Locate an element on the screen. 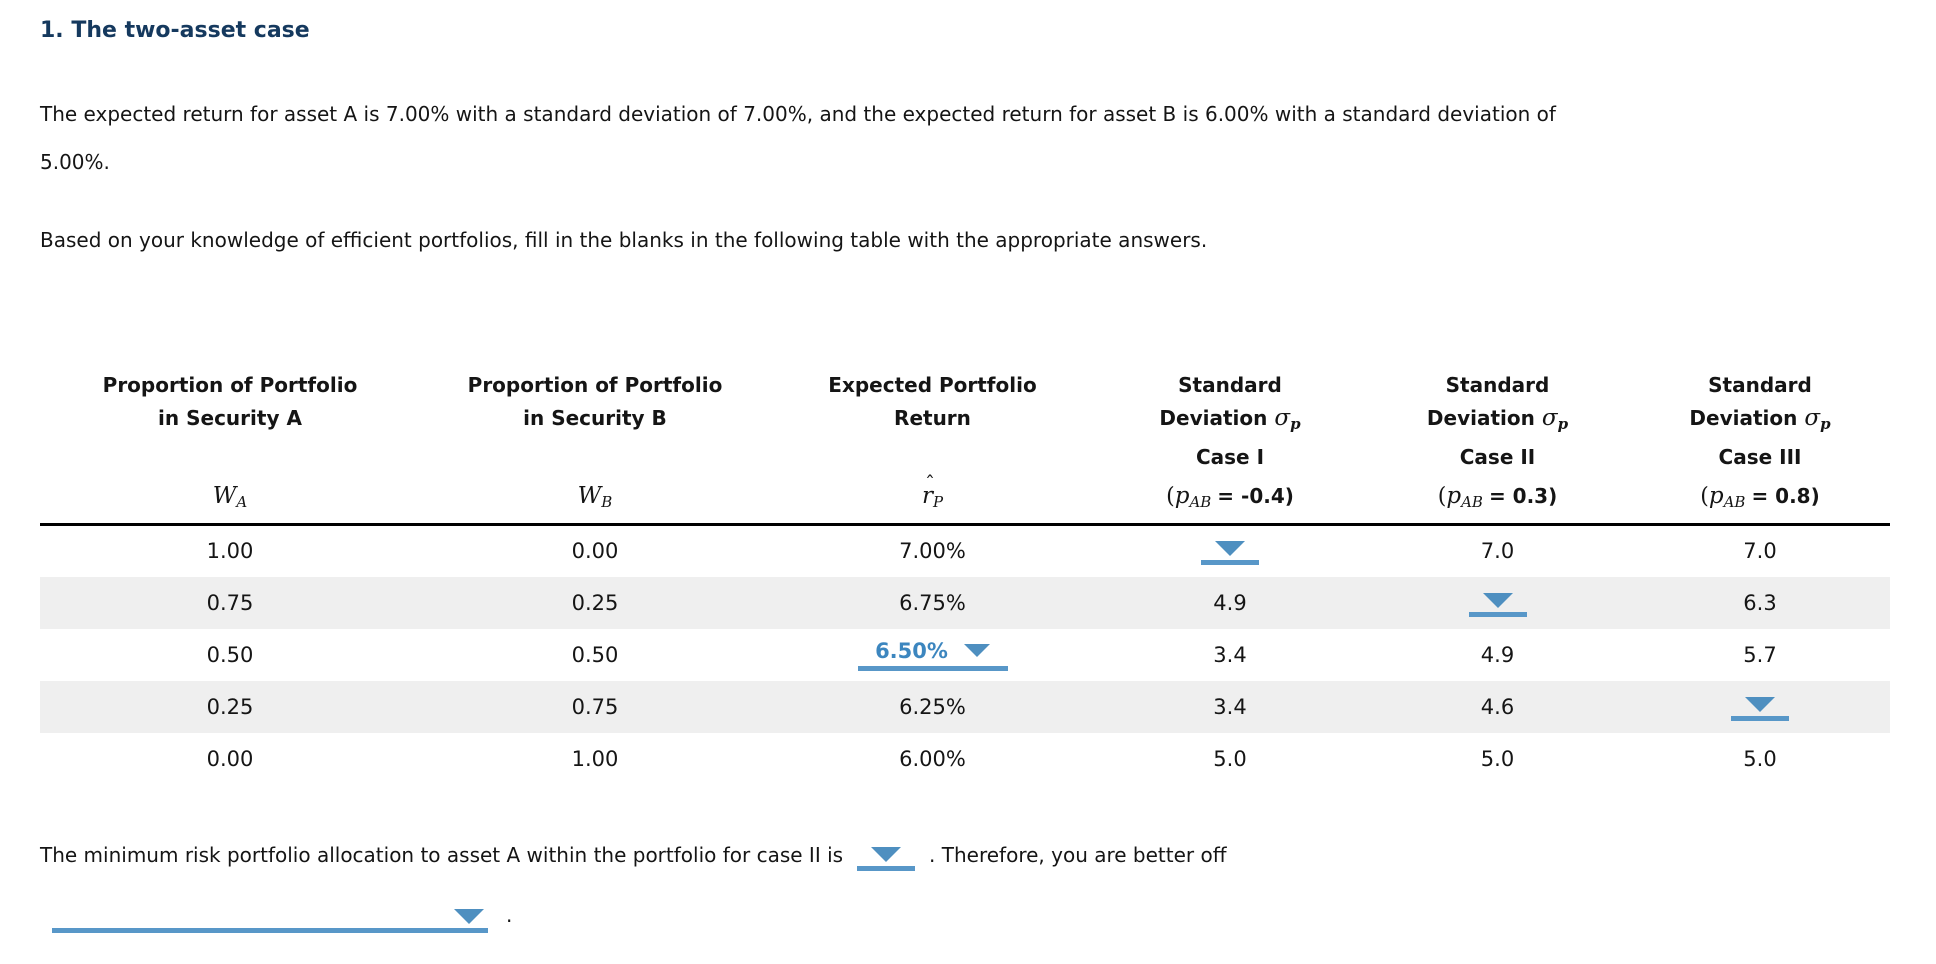 The image size is (1936, 964). min-risk-answer-dropdown is located at coordinates (886, 858).